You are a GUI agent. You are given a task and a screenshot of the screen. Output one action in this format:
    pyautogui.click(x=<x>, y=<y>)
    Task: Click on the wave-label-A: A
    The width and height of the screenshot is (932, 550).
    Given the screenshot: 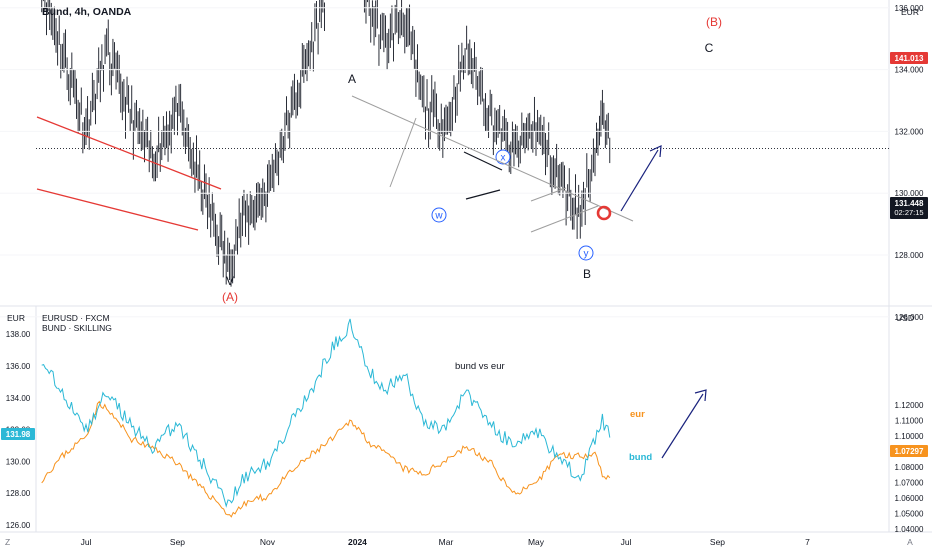 What is the action you would take?
    pyautogui.click(x=352, y=79)
    